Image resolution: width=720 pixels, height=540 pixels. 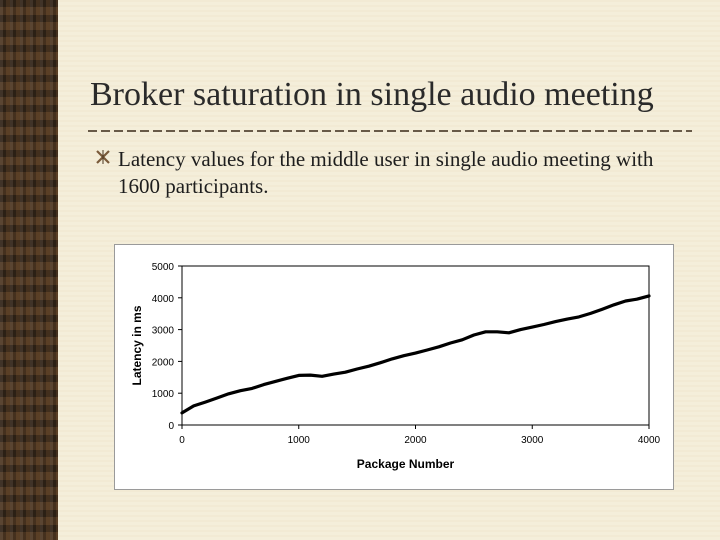 What do you see at coordinates (163, 362) in the screenshot?
I see `y-tick-label: 2000` at bounding box center [163, 362].